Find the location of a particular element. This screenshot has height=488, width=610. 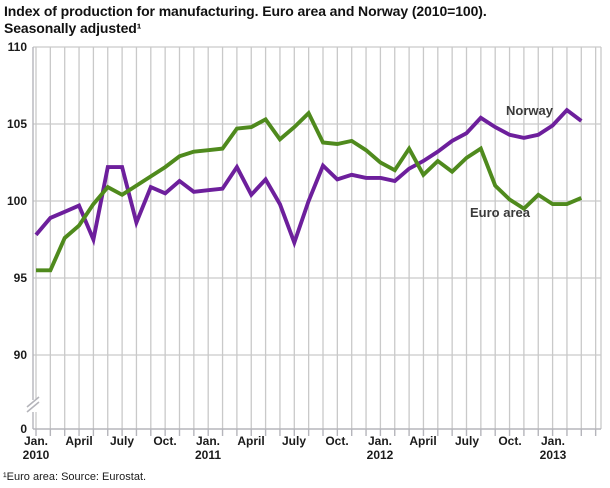

y-tick-label: 110 is located at coordinates (17, 47).